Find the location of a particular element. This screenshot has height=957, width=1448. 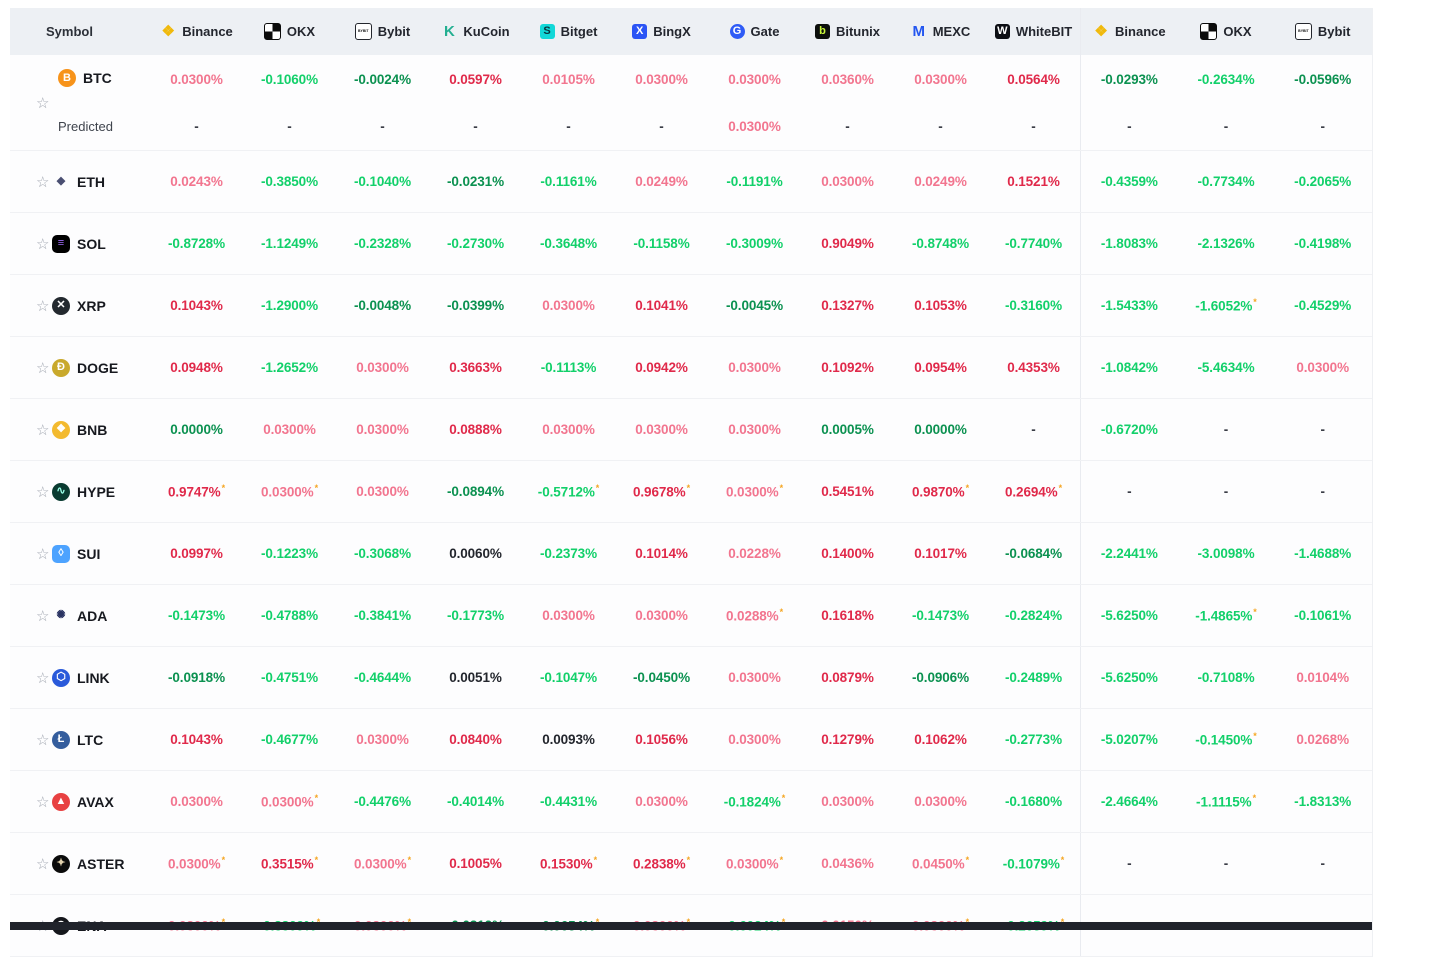

funding-rate-value: 0.2694%* is located at coordinates (1033, 491).